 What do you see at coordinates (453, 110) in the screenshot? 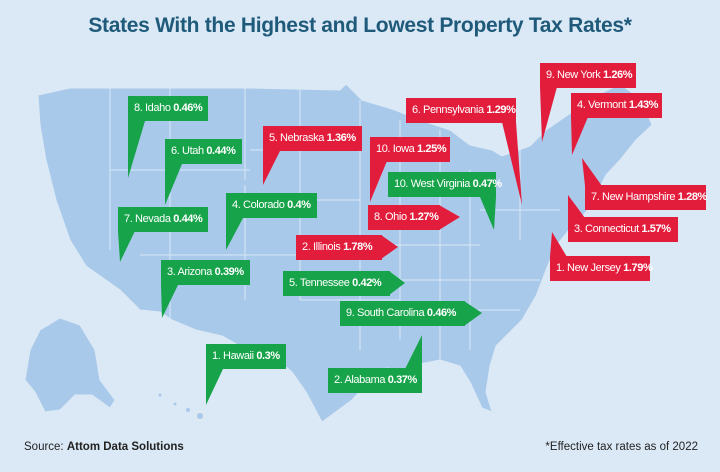
I see `state-name: Pennsylvania` at bounding box center [453, 110].